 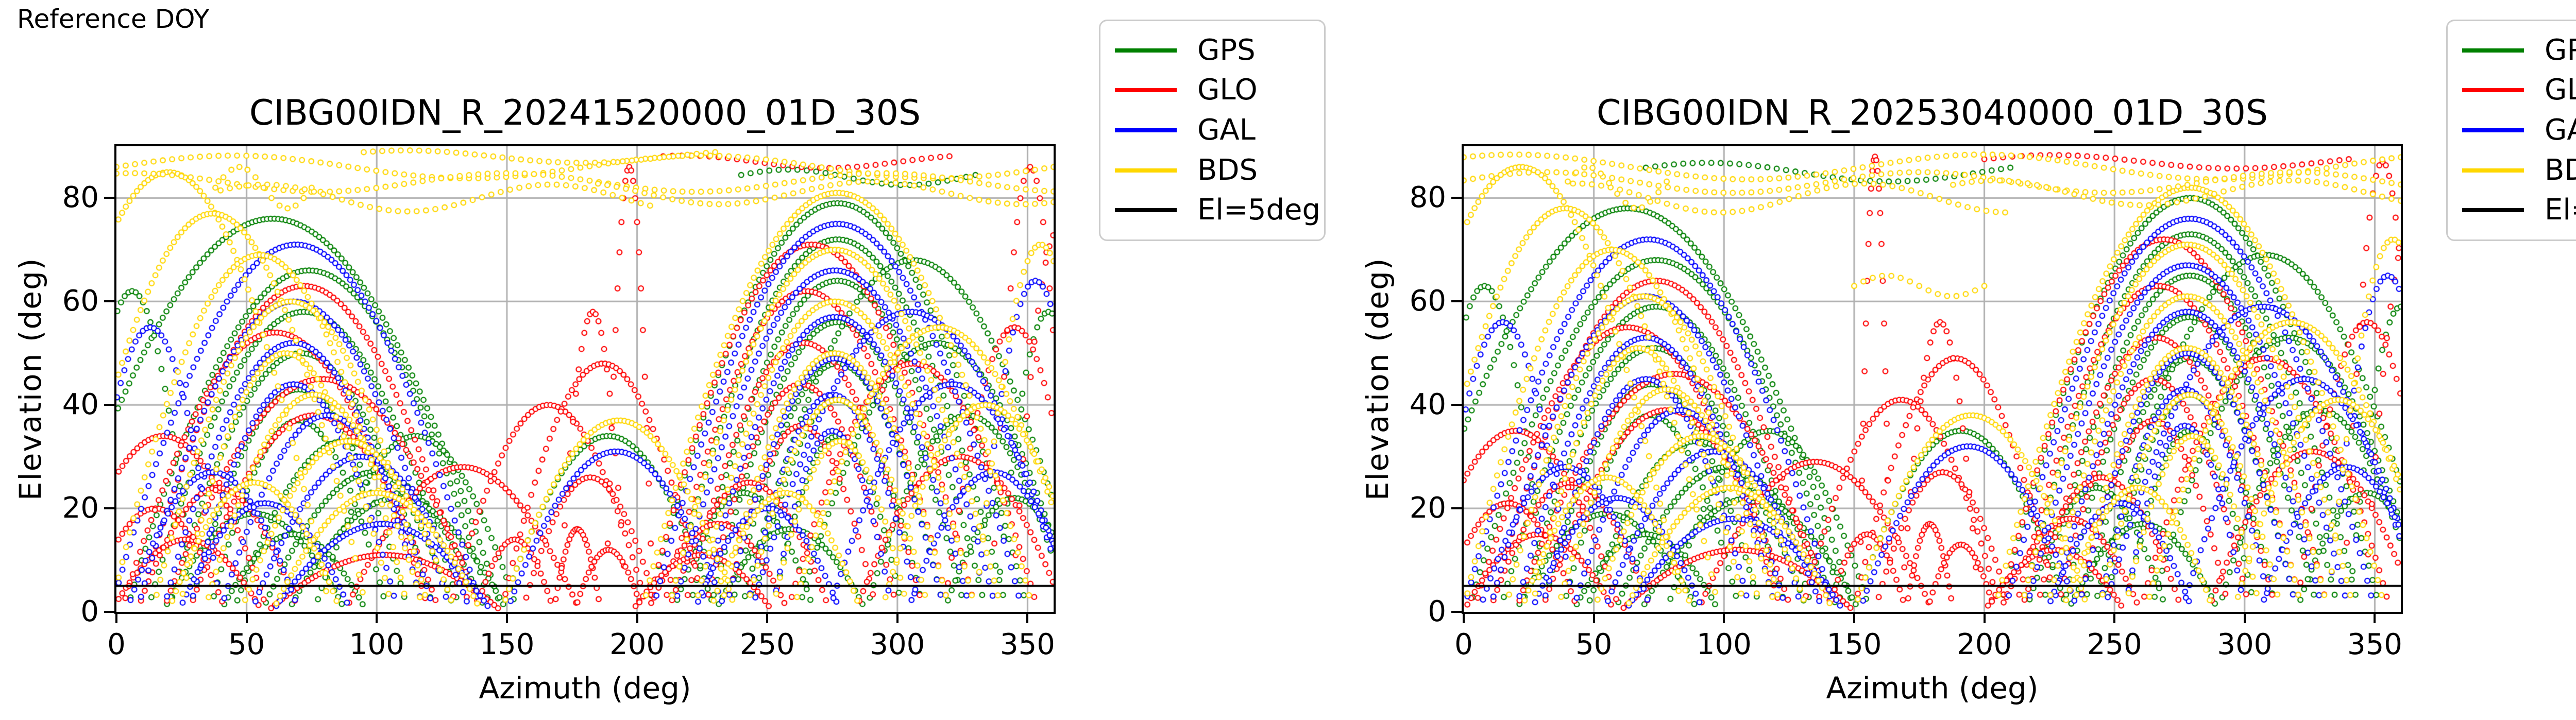 What do you see at coordinates (1377, 379) in the screenshot?
I see `y-axis-label: Elevation (deg)` at bounding box center [1377, 379].